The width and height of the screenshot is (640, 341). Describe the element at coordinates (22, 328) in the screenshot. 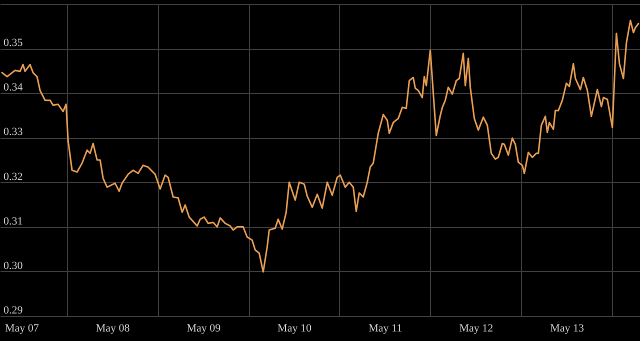

I see `x-tick-label: May 07` at that location.